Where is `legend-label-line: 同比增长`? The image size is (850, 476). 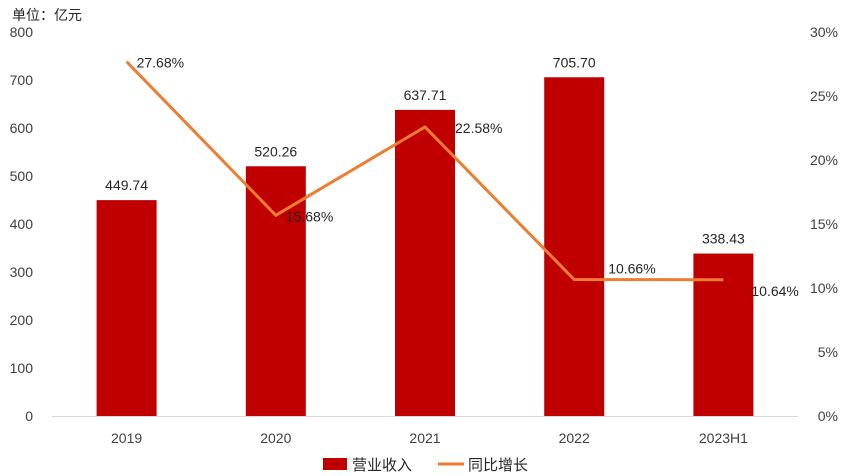 legend-label-line: 同比增长 is located at coordinates (498, 465).